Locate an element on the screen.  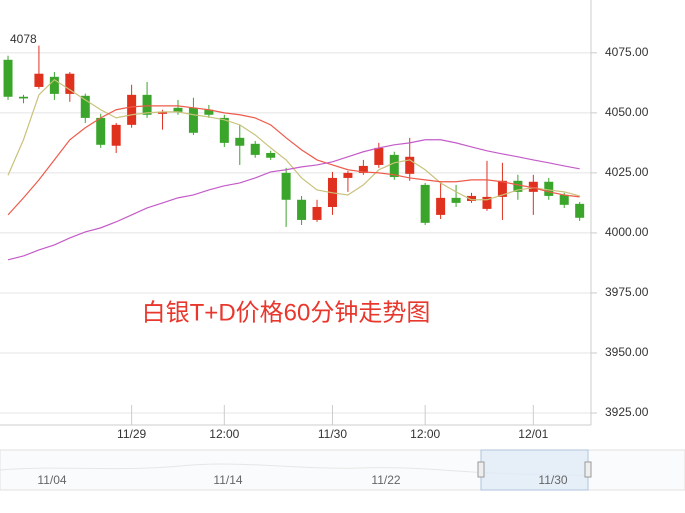
y-tick-label: 3950.00 is located at coordinates (627, 352).